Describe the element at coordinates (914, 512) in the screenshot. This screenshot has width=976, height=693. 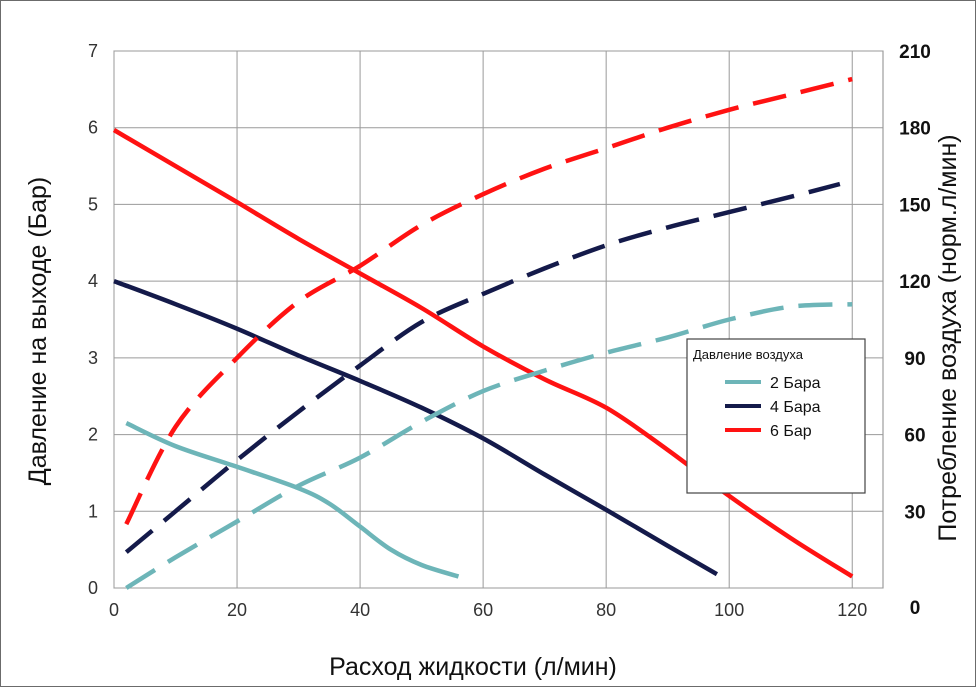
I see `right-tick-label: 30` at that location.